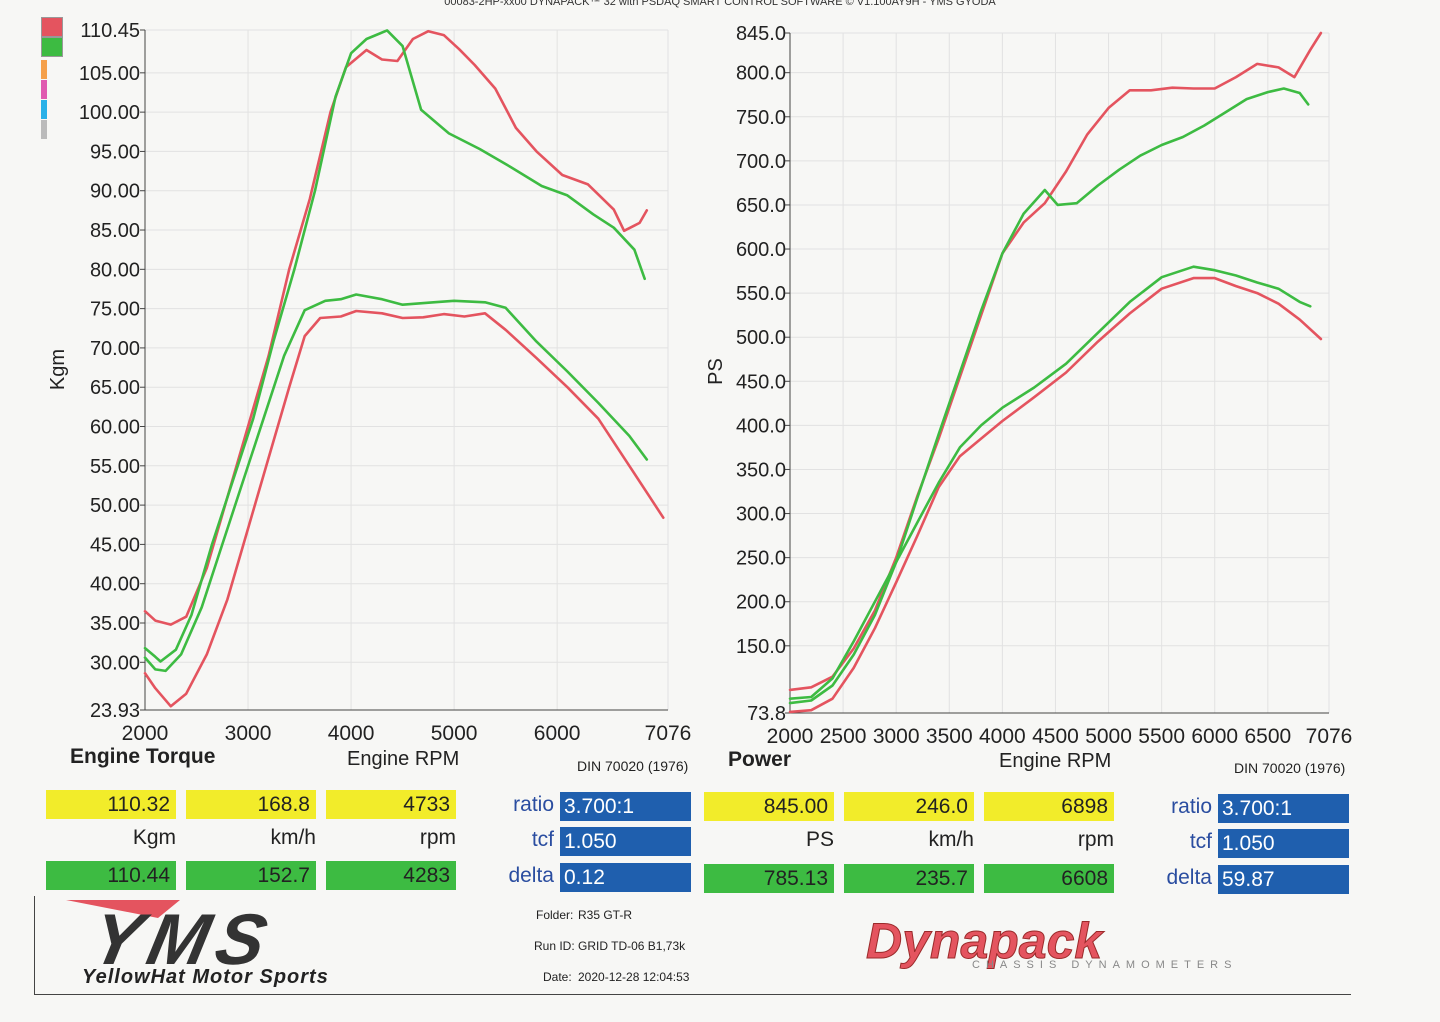  I want to click on torque-x-axis-title: Engine RPM, so click(403, 759).